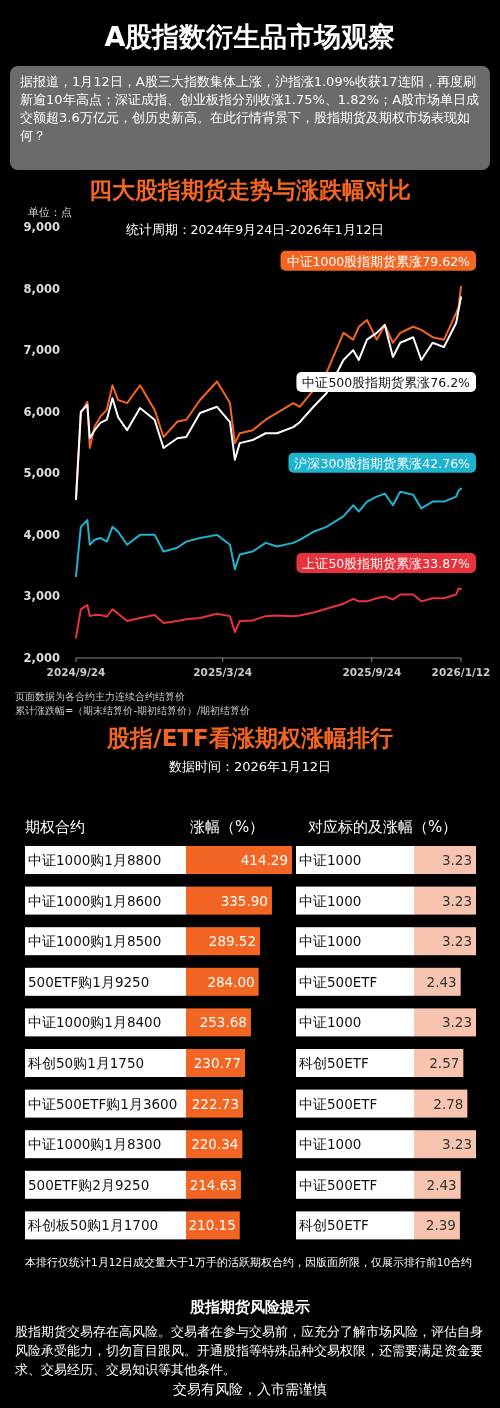 This screenshot has width=500, height=1408. What do you see at coordinates (249, 1350) in the screenshot?
I see `text: 股指期货交易存在高风险。交易者在参与交易前，应充分了解市场风险，评估自身风险承受能力，切勿盲目跟风。开通股指等特殊品种交易权限，还需要满足资金要求、交易经历、交易知识等其他条件。` at bounding box center [249, 1350].